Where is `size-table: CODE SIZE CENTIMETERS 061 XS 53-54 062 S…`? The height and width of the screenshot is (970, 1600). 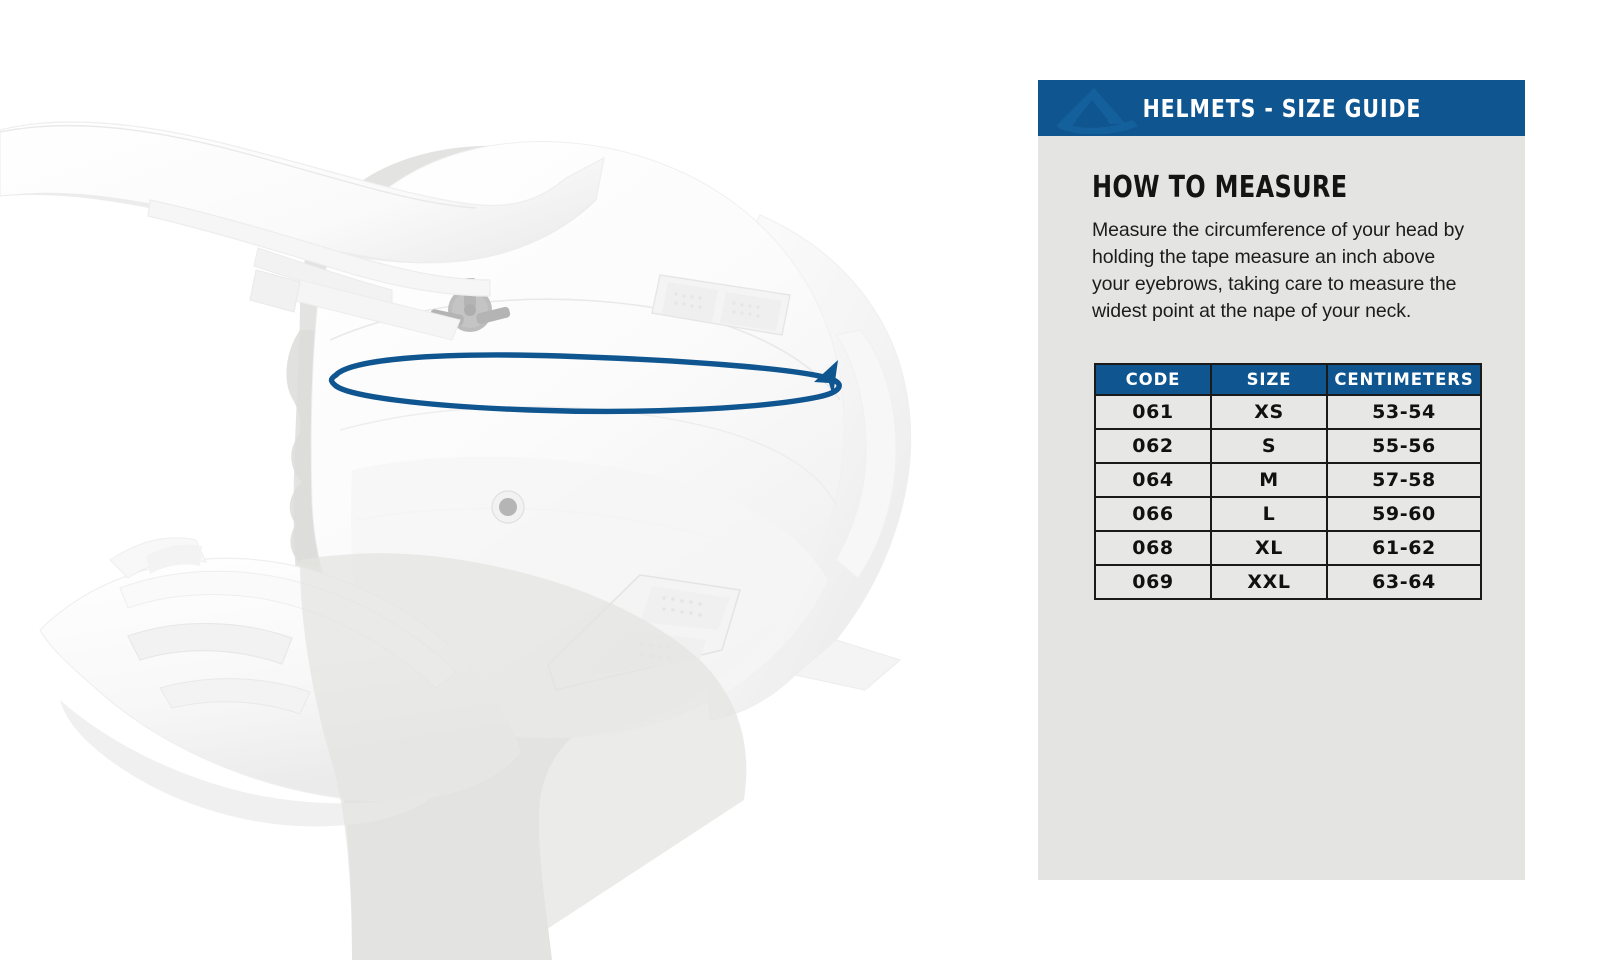
size-table: CODE SIZE CENTIMETERS 061 XS 53-54 062 S… is located at coordinates (1288, 481).